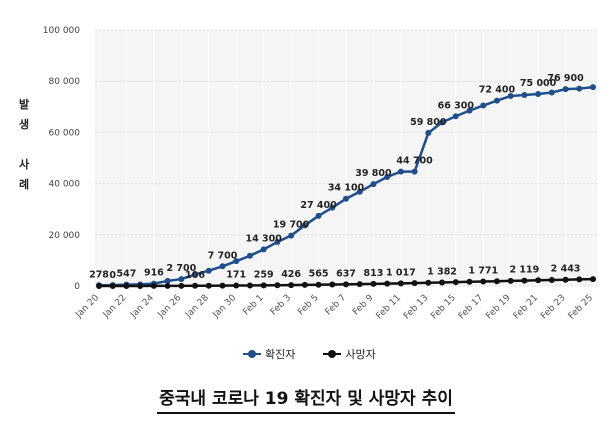 Image resolution: width=612 pixels, height=432 pixels. I want to click on legend-item-confirmed: 확진자, so click(269, 354).